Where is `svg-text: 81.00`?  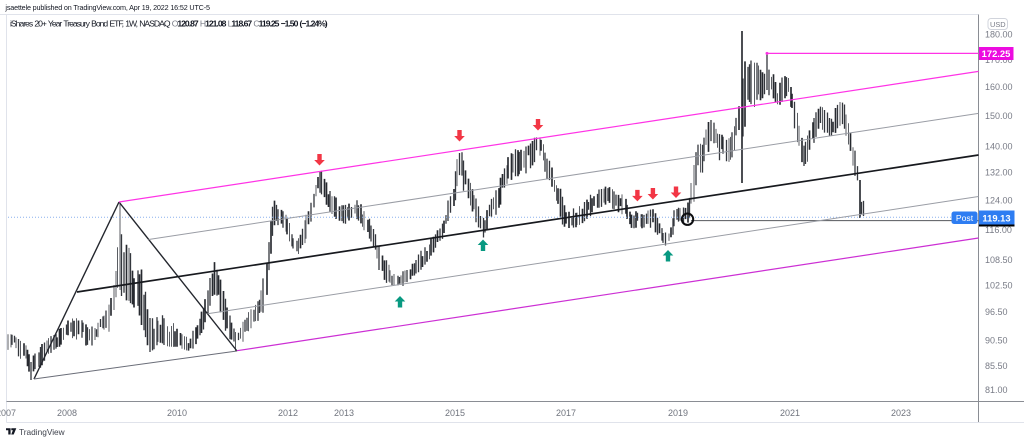
svg-text: 81.00 is located at coordinates (996, 390).